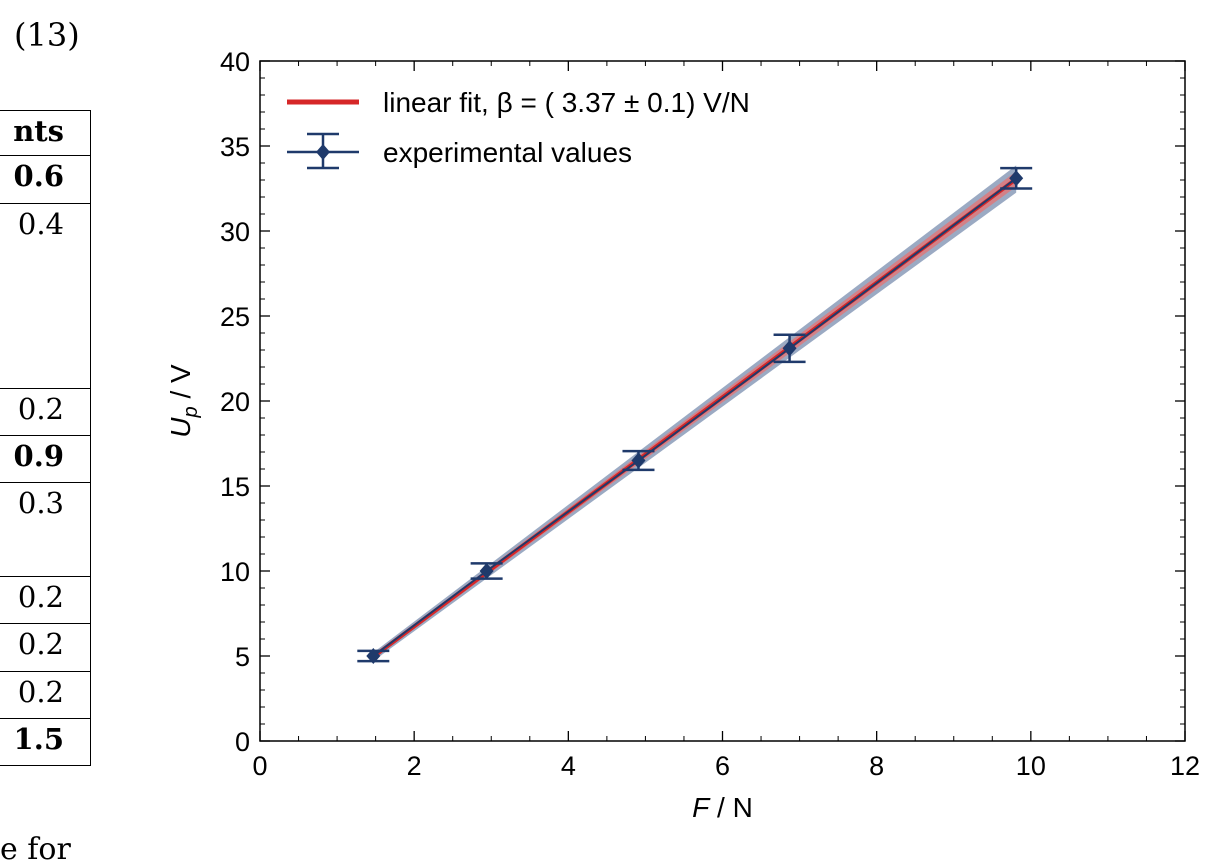 Image resolution: width=1231 pixels, height=867 pixels. What do you see at coordinates (323, 152) in the screenshot?
I see `legend-data-marker` at bounding box center [323, 152].